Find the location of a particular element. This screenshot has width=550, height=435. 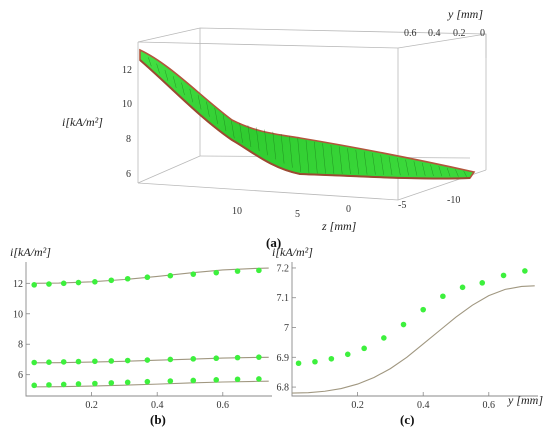

y-tick-label: 6.9 is located at coordinates (283, 358).